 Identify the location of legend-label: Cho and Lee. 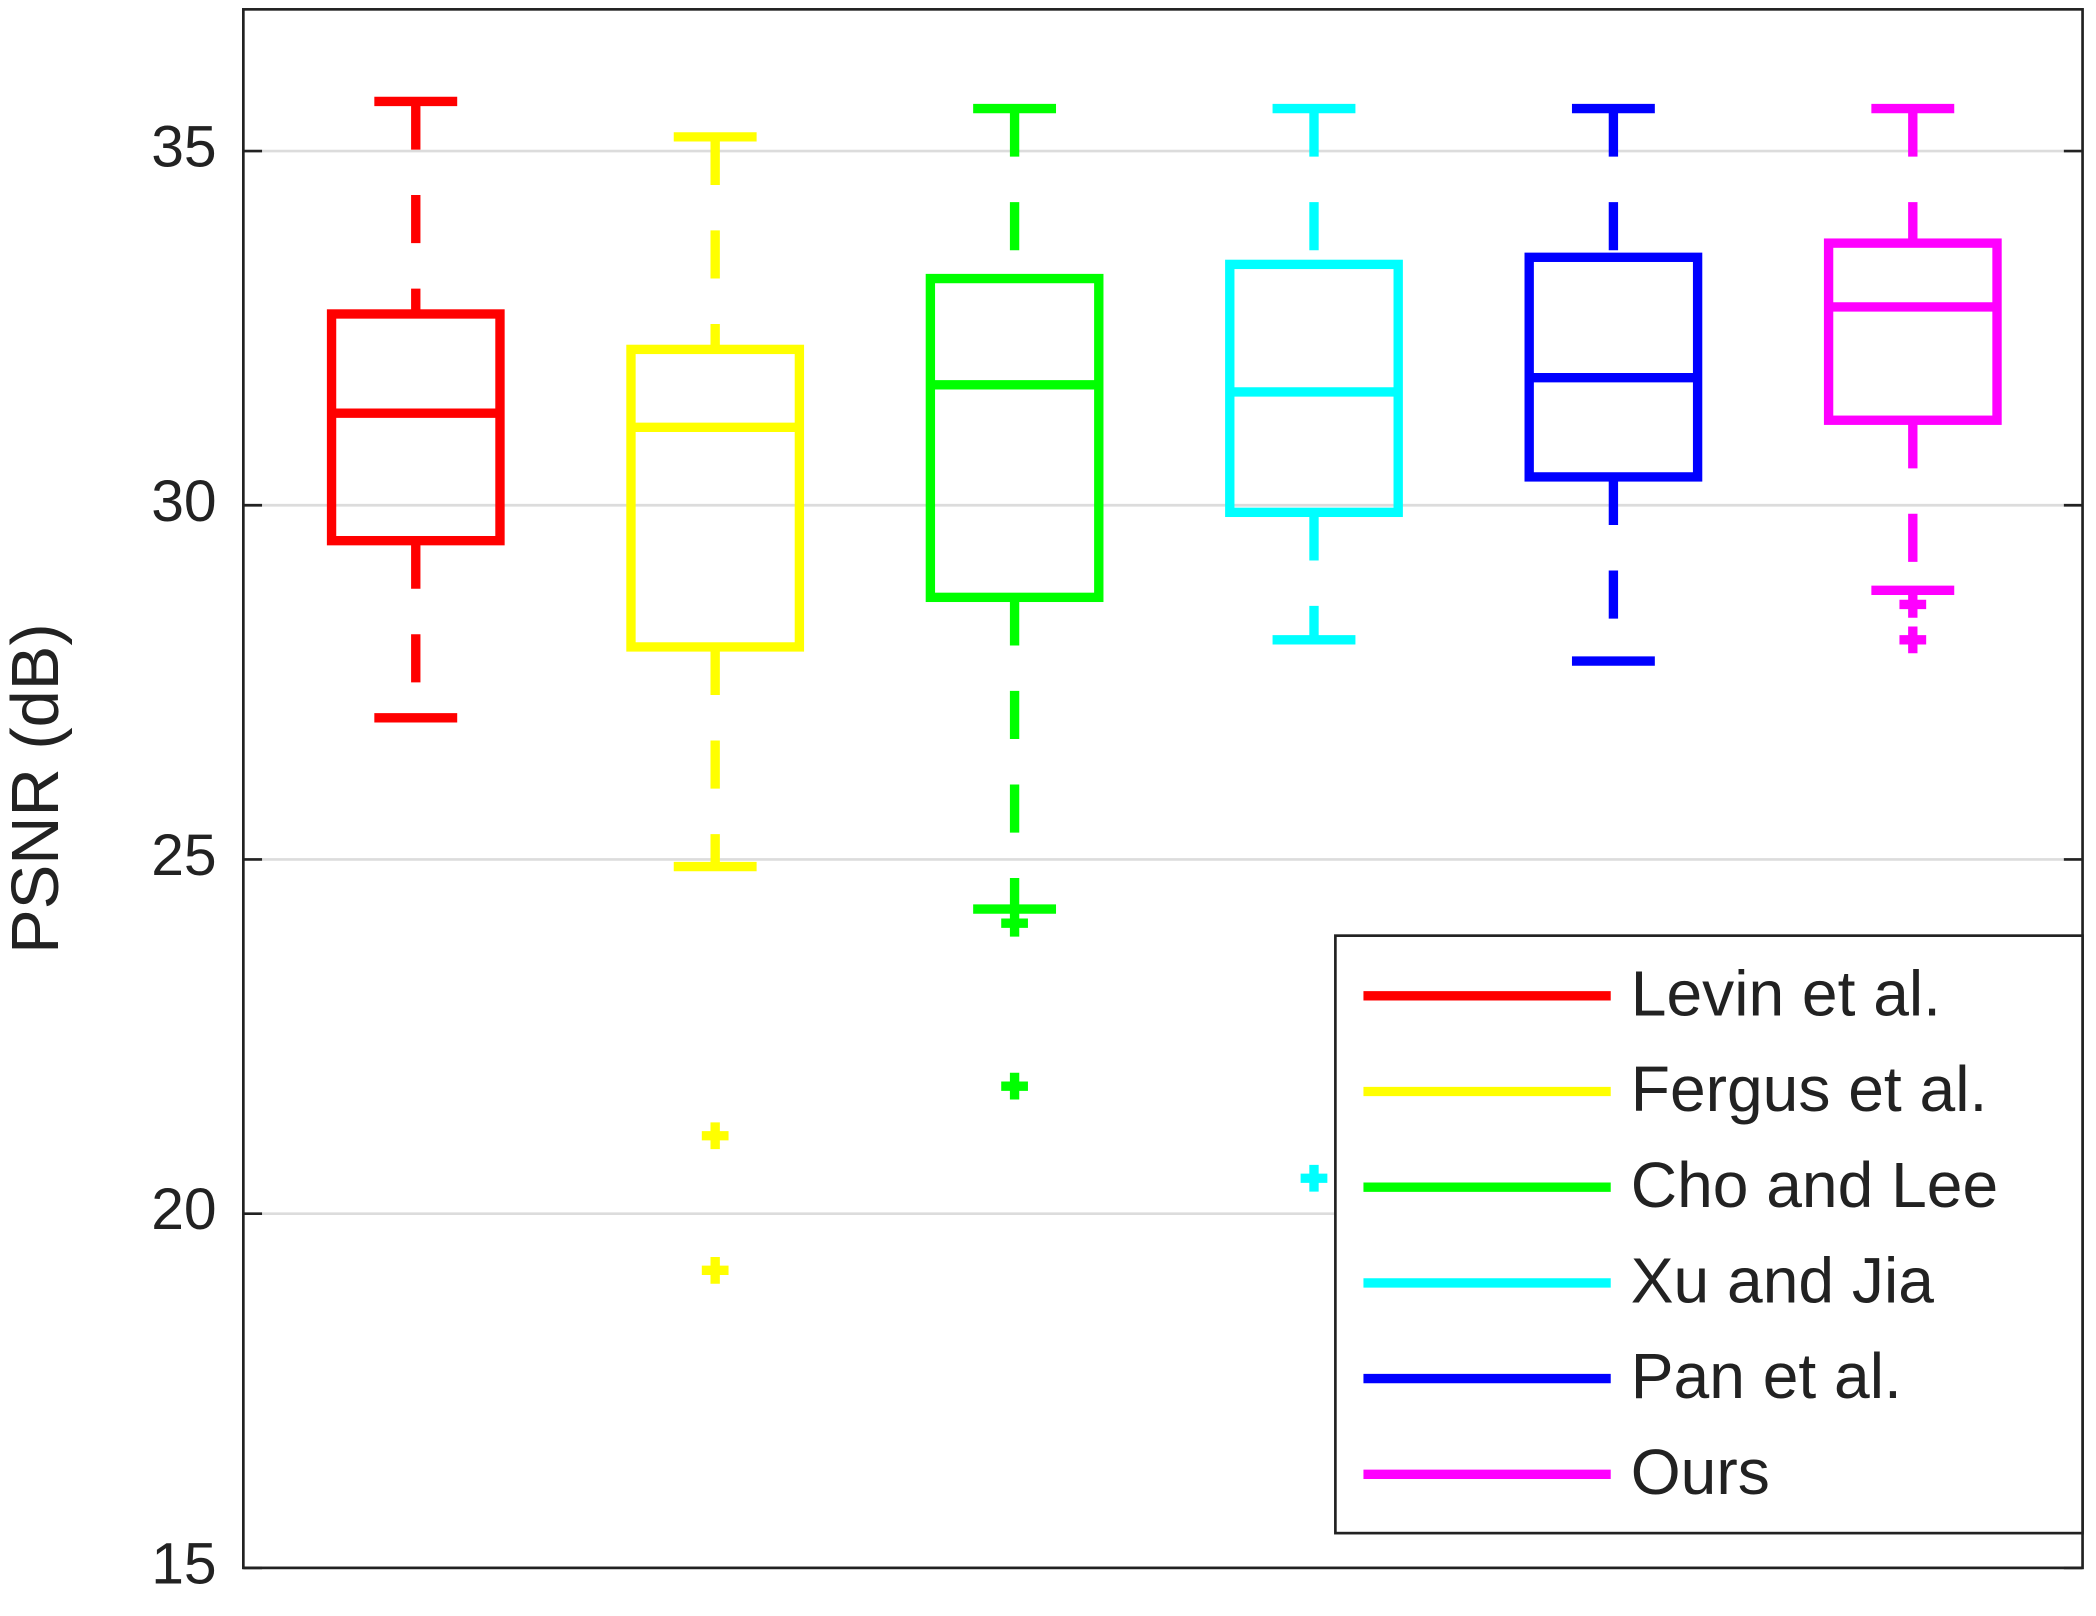
(1814, 1185).